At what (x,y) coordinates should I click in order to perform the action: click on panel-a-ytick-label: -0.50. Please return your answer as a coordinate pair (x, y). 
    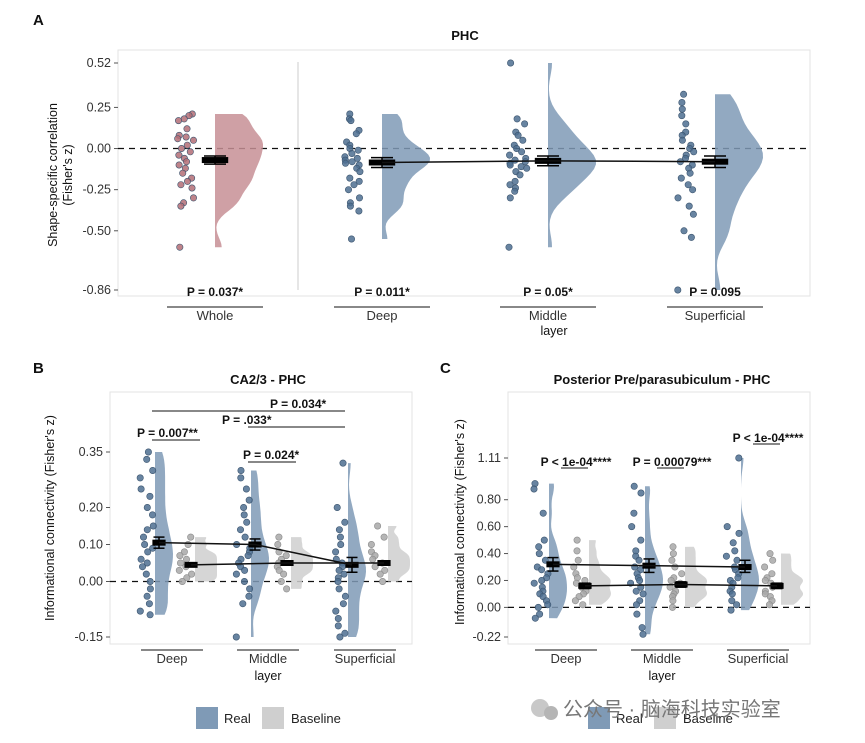
    Looking at the image, I should click on (97, 231).